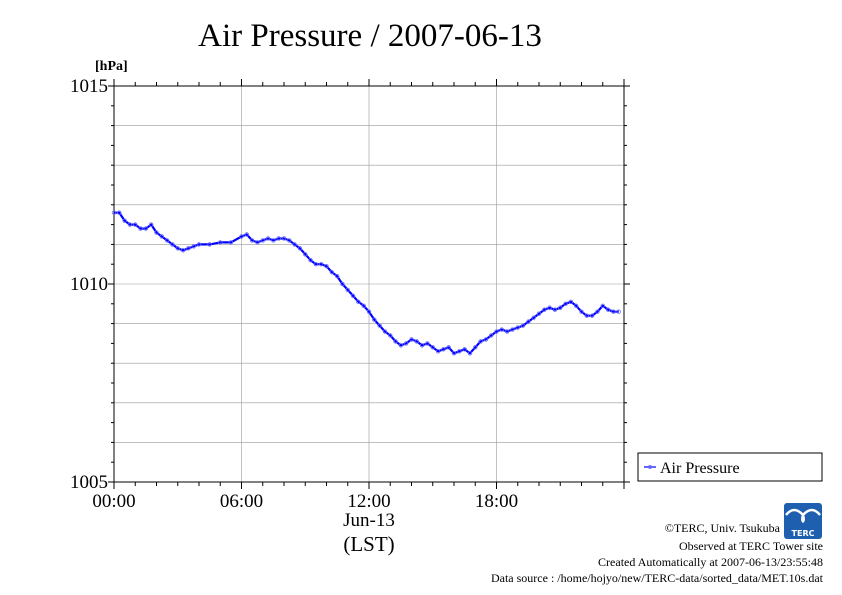 This screenshot has height=595, width=842. I want to click on y-tick-label: 1015, so click(89, 86).